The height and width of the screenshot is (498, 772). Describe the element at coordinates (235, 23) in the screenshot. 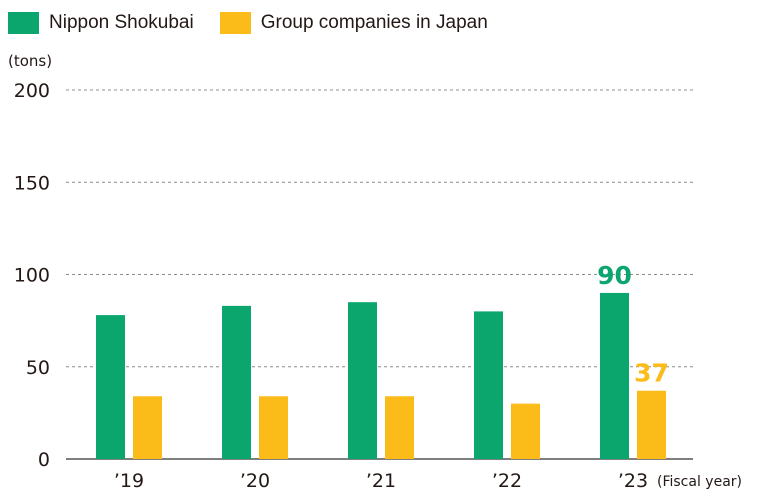

I see `legend-swatch-group-companies` at that location.